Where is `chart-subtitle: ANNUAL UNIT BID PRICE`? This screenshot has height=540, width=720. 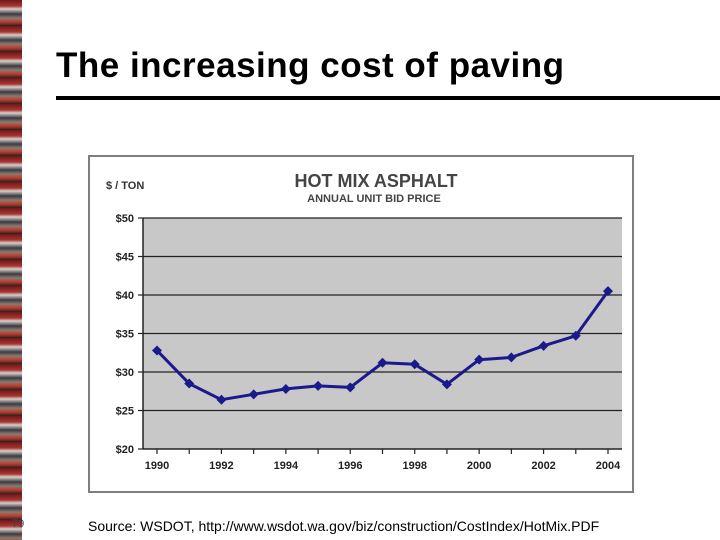
chart-subtitle: ANNUAL UNIT BID PRICE is located at coordinates (374, 199).